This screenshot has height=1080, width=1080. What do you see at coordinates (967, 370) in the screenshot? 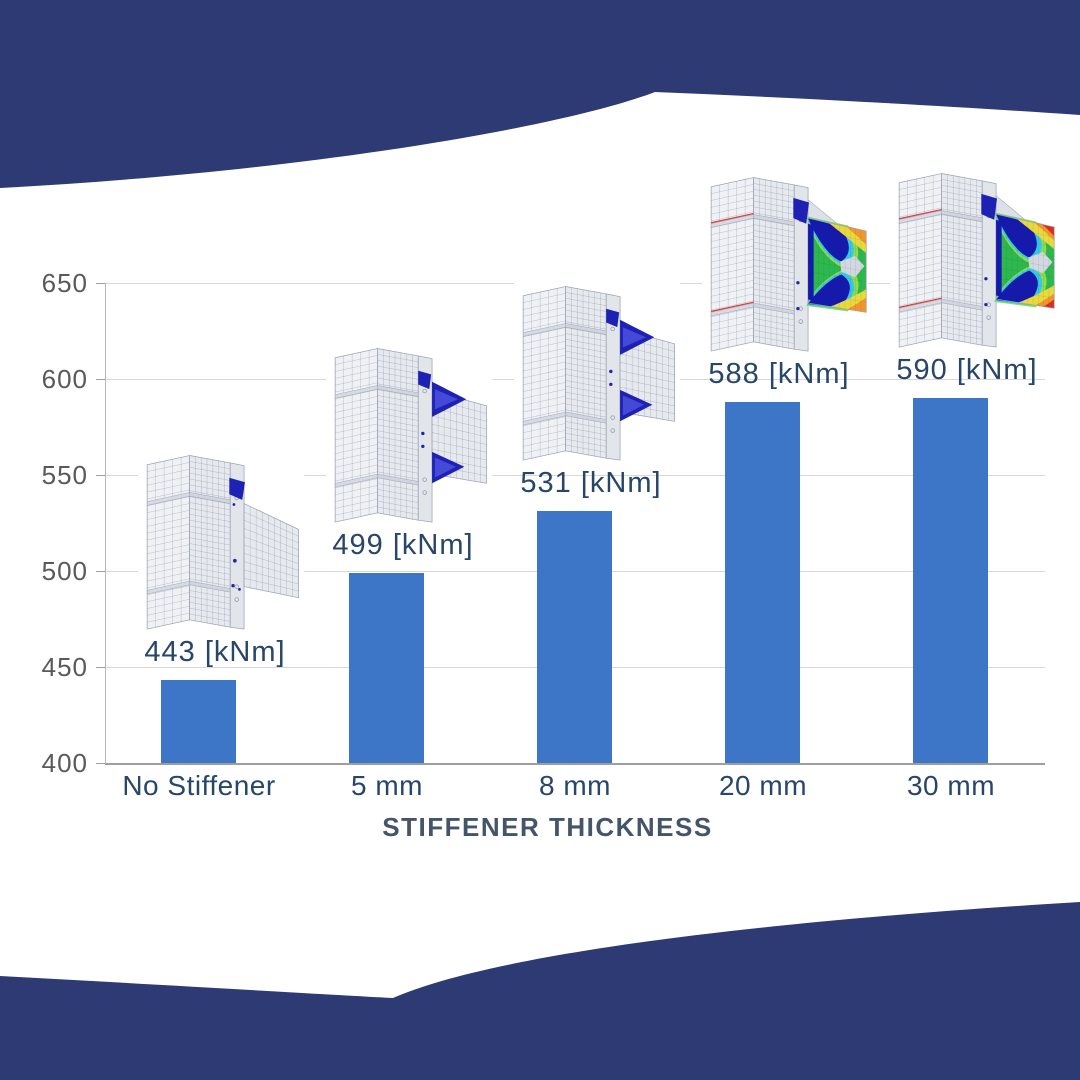
I see `value-label: 590 [kNm]` at bounding box center [967, 370].